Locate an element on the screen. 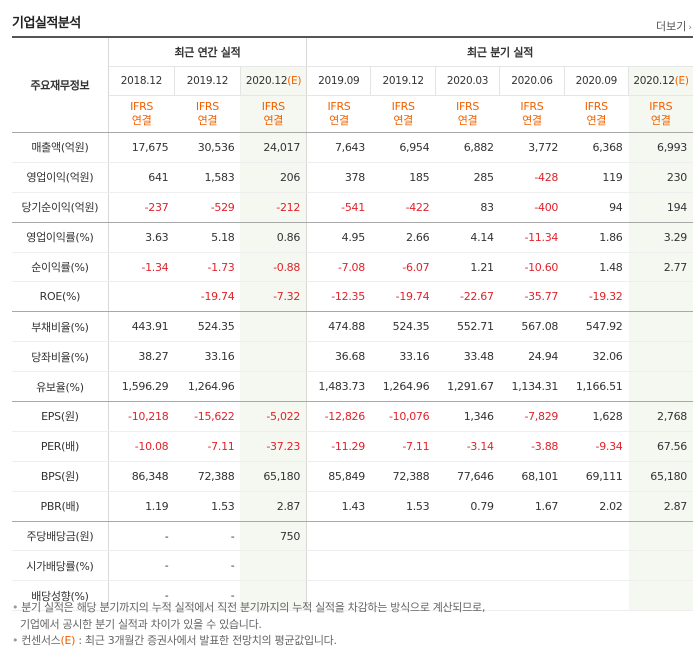  column-date-label: 2020.03 is located at coordinates (467, 81).